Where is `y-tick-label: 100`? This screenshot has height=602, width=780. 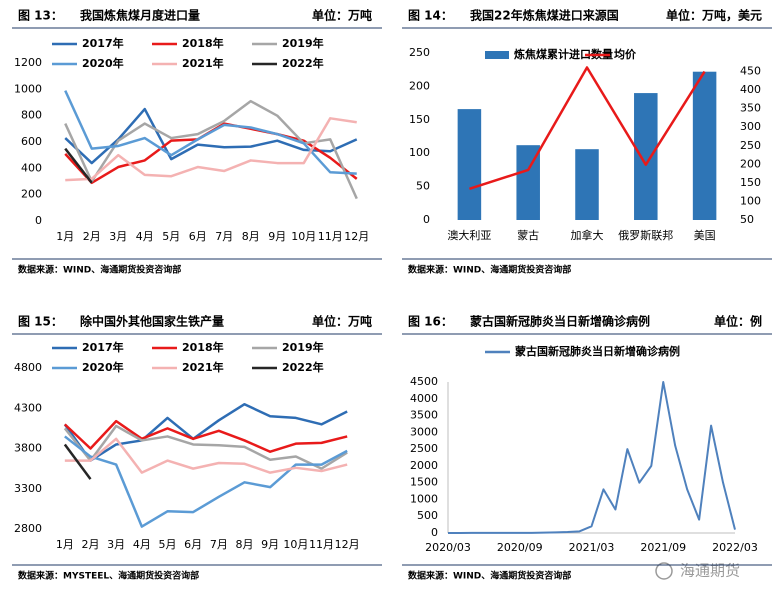 y-tick-label: 100 is located at coordinates (419, 152).